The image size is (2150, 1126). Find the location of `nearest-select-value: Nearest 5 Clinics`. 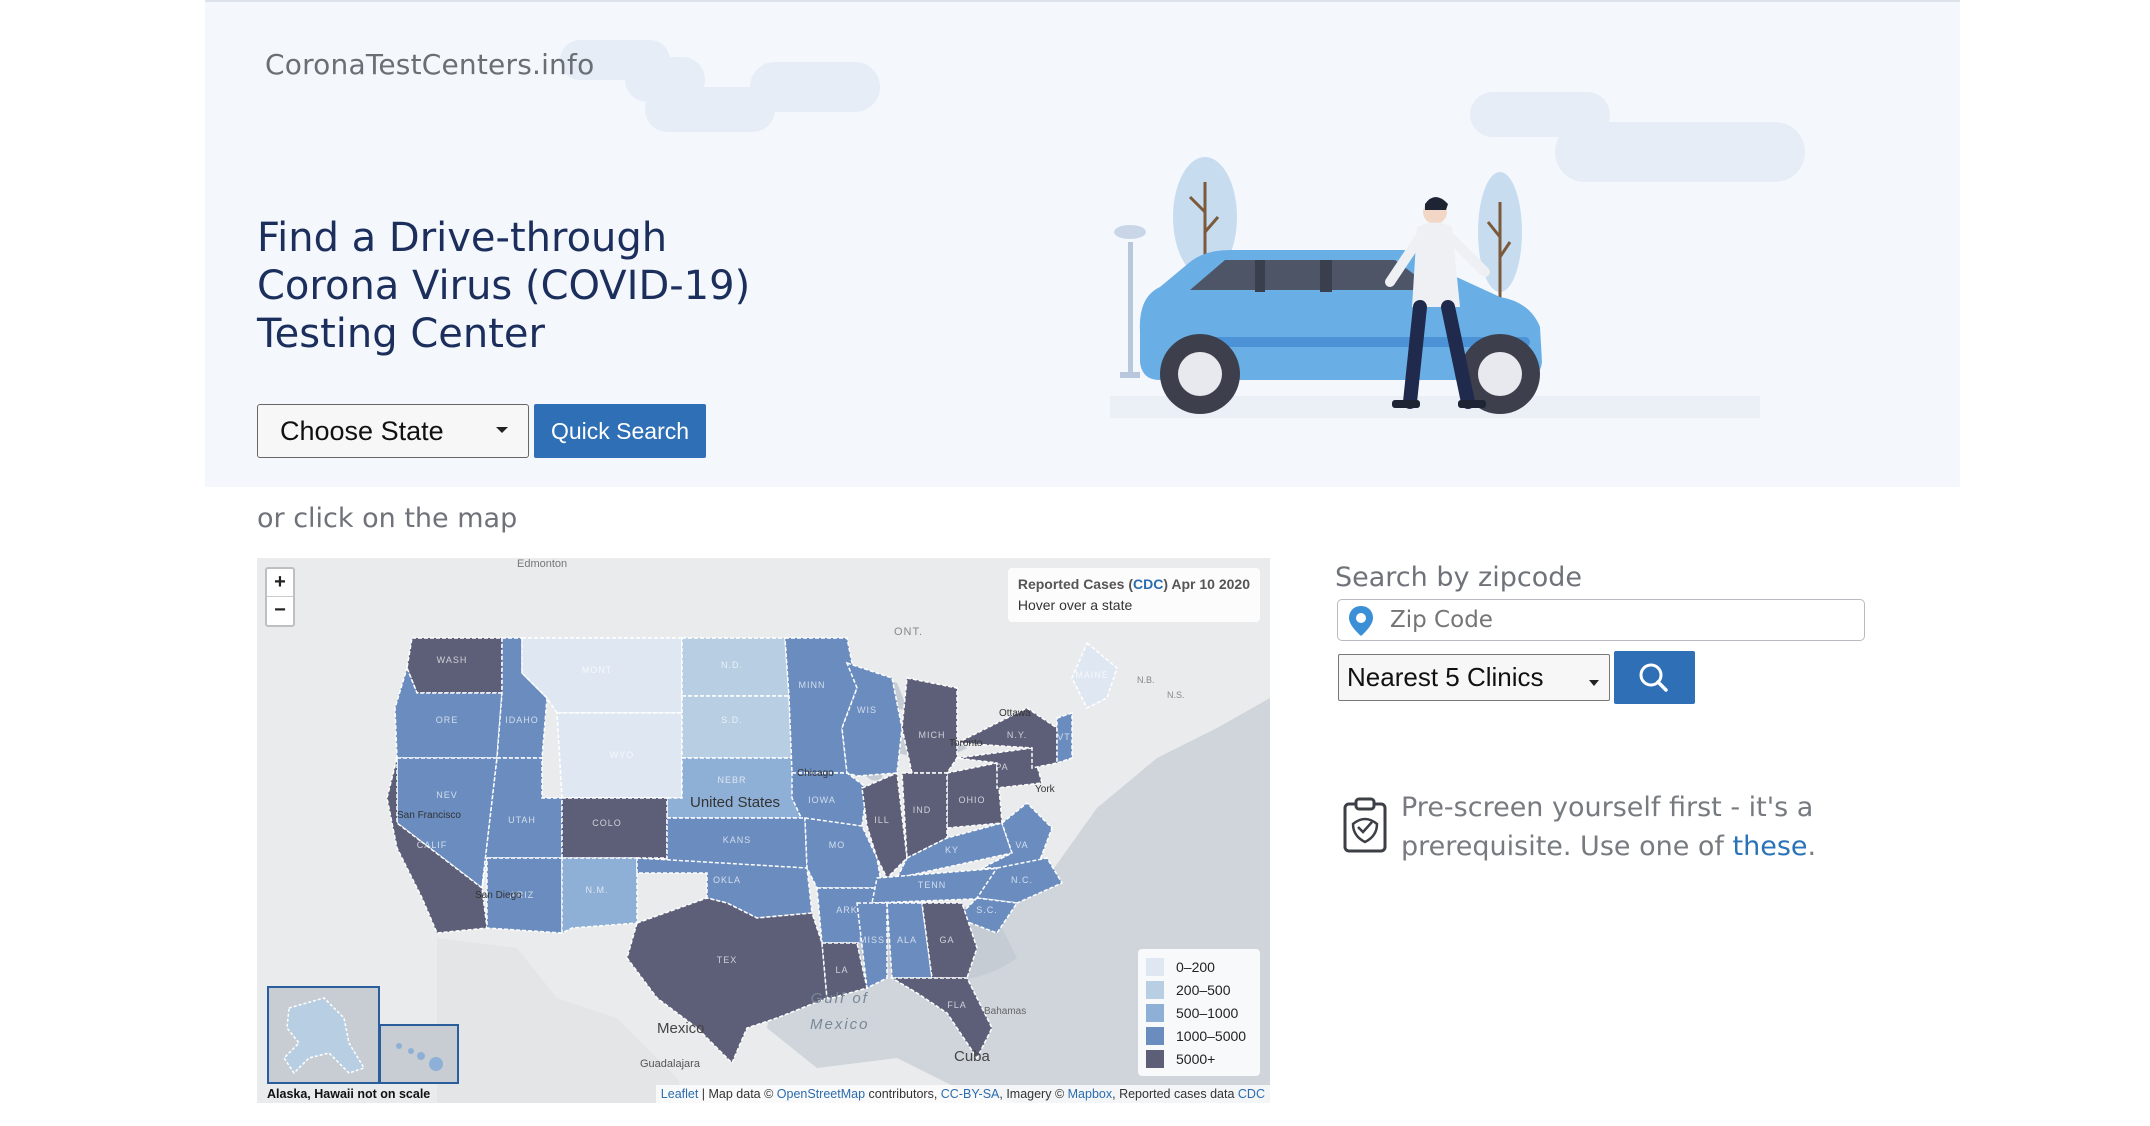

nearest-select-value: Nearest 5 Clinics is located at coordinates (1445, 677).